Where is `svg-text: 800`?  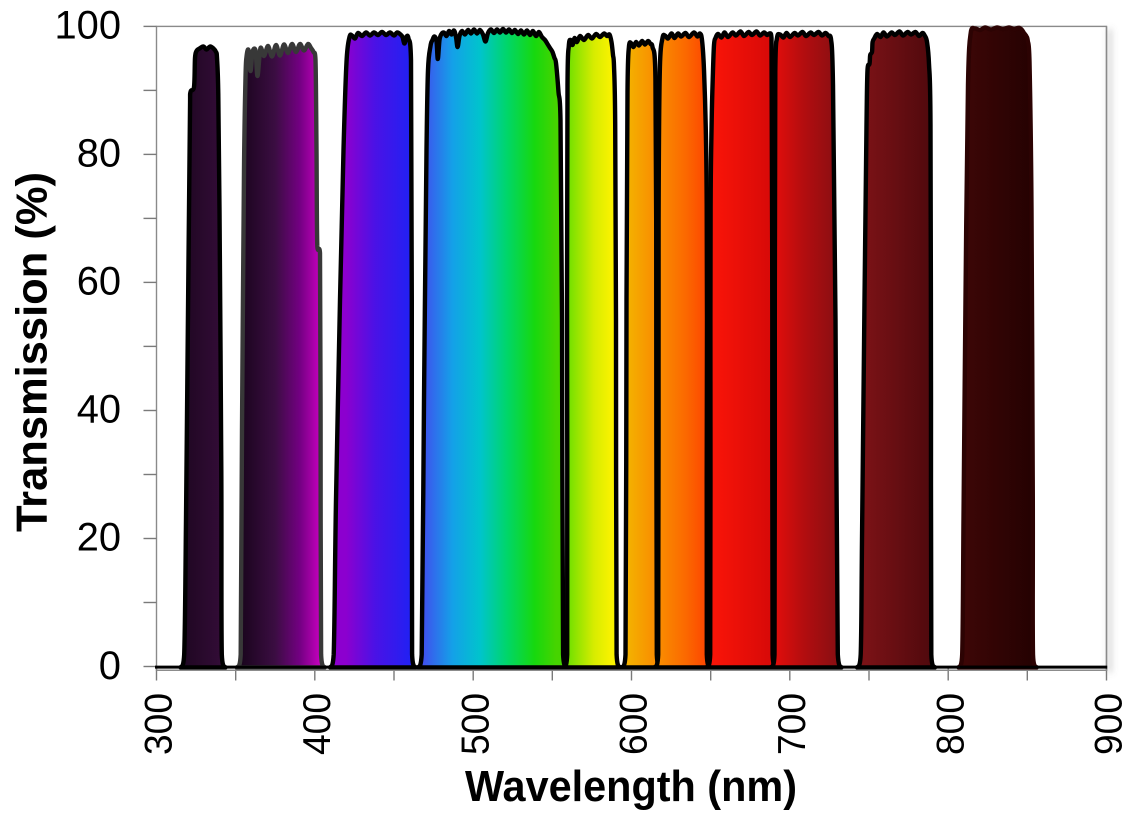
svg-text: 800 is located at coordinates (950, 724).